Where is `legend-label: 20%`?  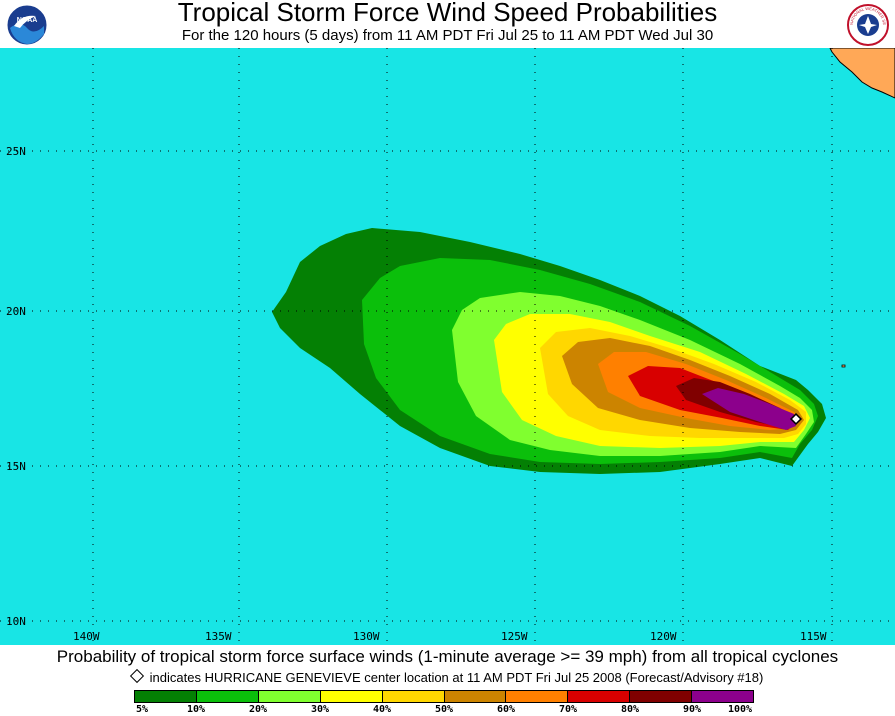 legend-label: 20% is located at coordinates (258, 709).